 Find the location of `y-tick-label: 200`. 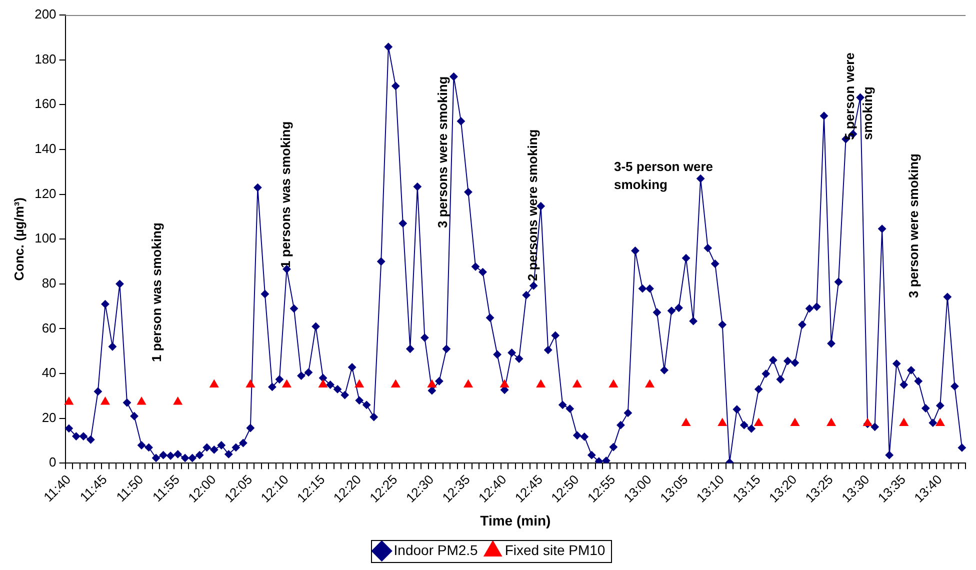

y-tick-label: 200 is located at coordinates (45, 14).